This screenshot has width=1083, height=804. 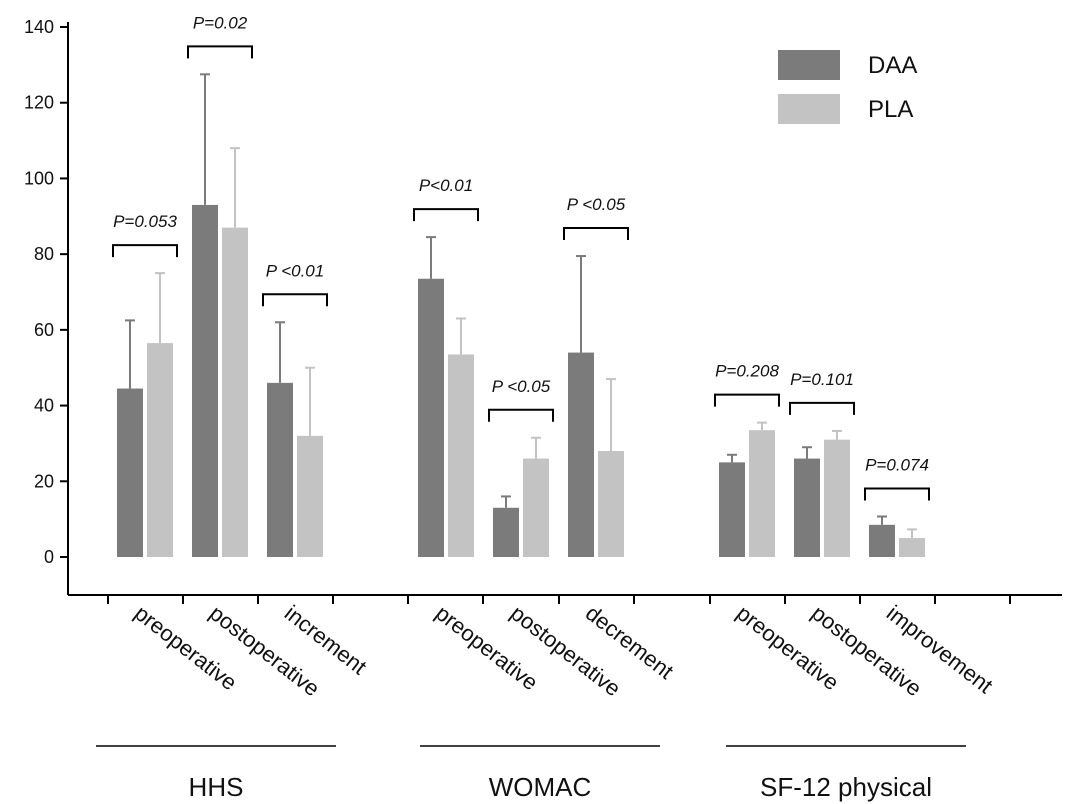 What do you see at coordinates (145, 221) in the screenshot?
I see `p-value-label: P=0.053` at bounding box center [145, 221].